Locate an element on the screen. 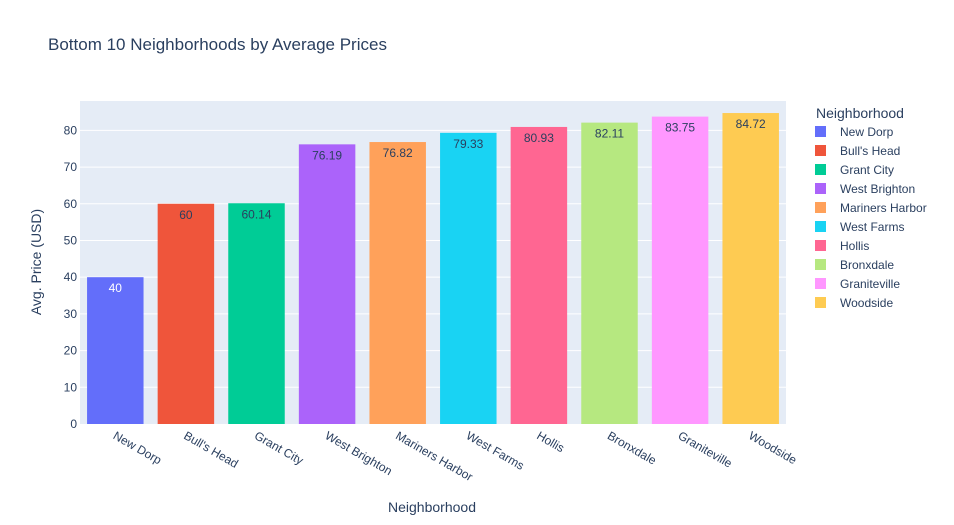 This screenshot has height=525, width=954. legend-item-label: Grant City is located at coordinates (867, 170).